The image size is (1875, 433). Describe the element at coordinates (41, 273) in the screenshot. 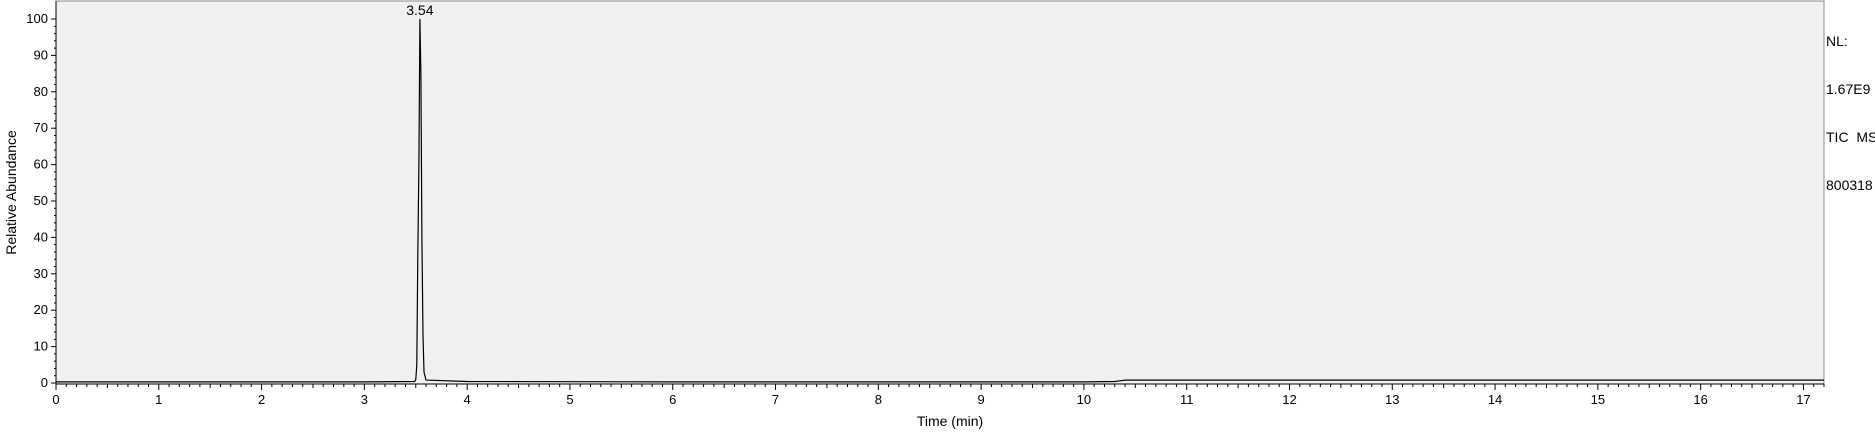

I see `y-tick-label: 30` at that location.